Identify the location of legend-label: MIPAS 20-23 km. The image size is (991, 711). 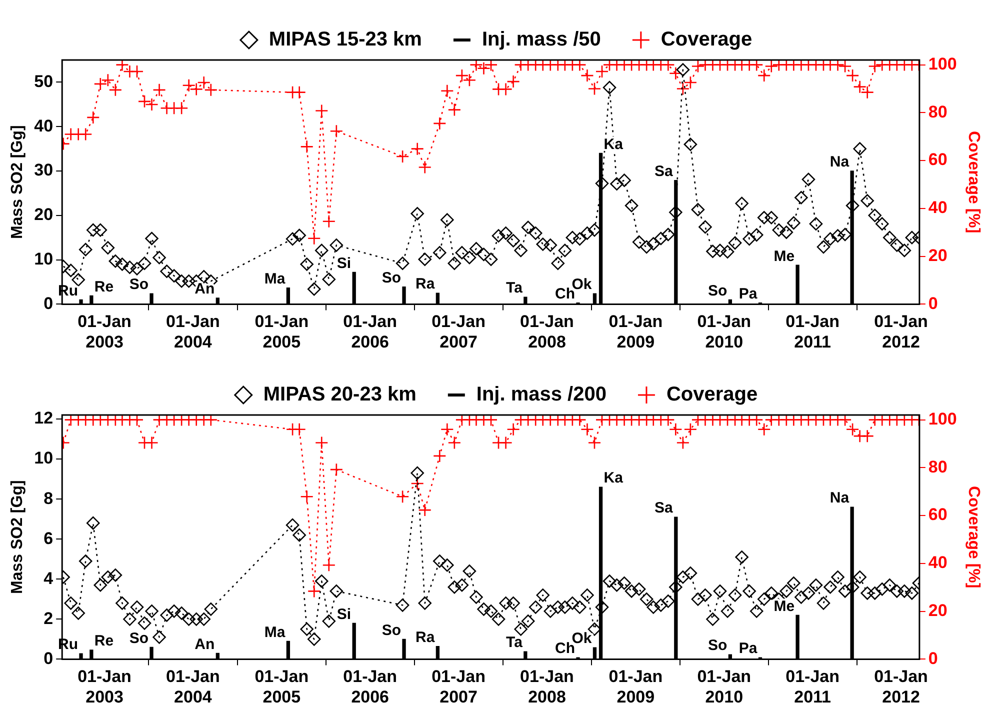
(339, 395).